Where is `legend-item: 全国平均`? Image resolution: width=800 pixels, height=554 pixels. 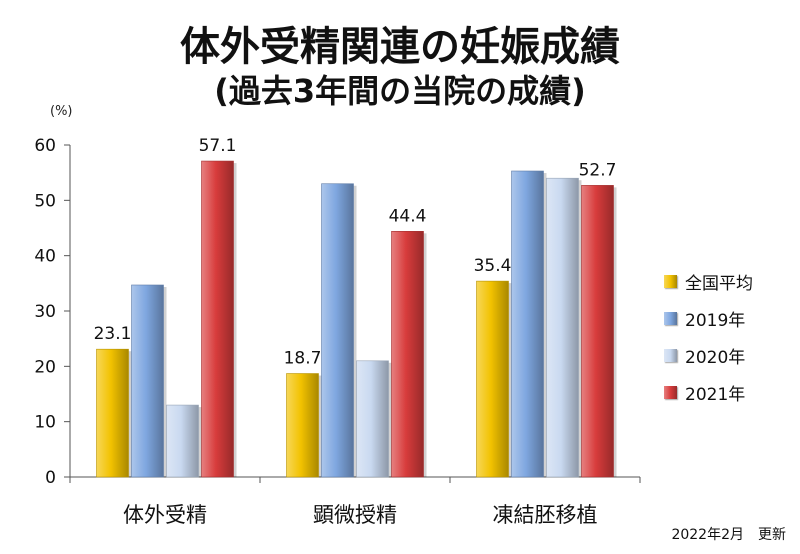 legend-item: 全国平均 is located at coordinates (708, 281).